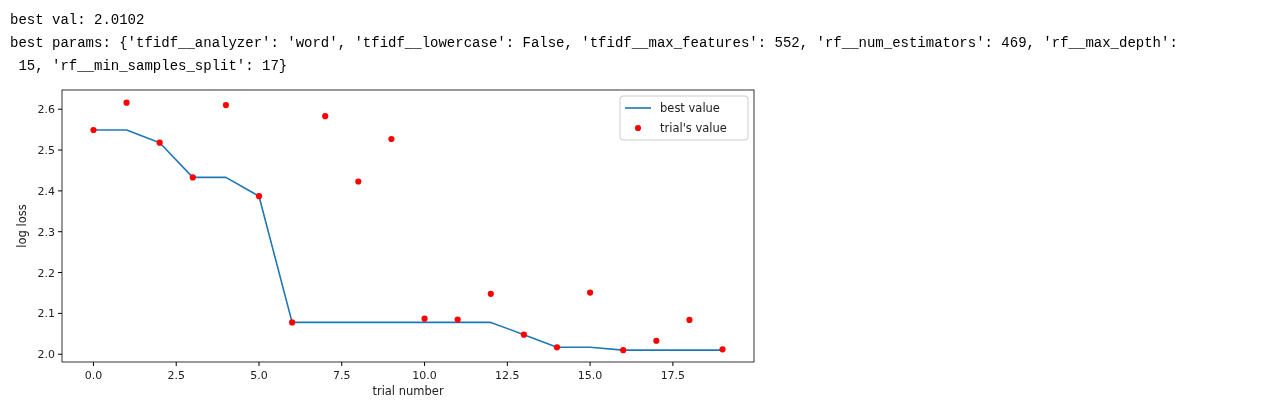 This screenshot has height=415, width=1262. What do you see at coordinates (342, 375) in the screenshot?
I see `x-tick-label: 7.5` at bounding box center [342, 375].